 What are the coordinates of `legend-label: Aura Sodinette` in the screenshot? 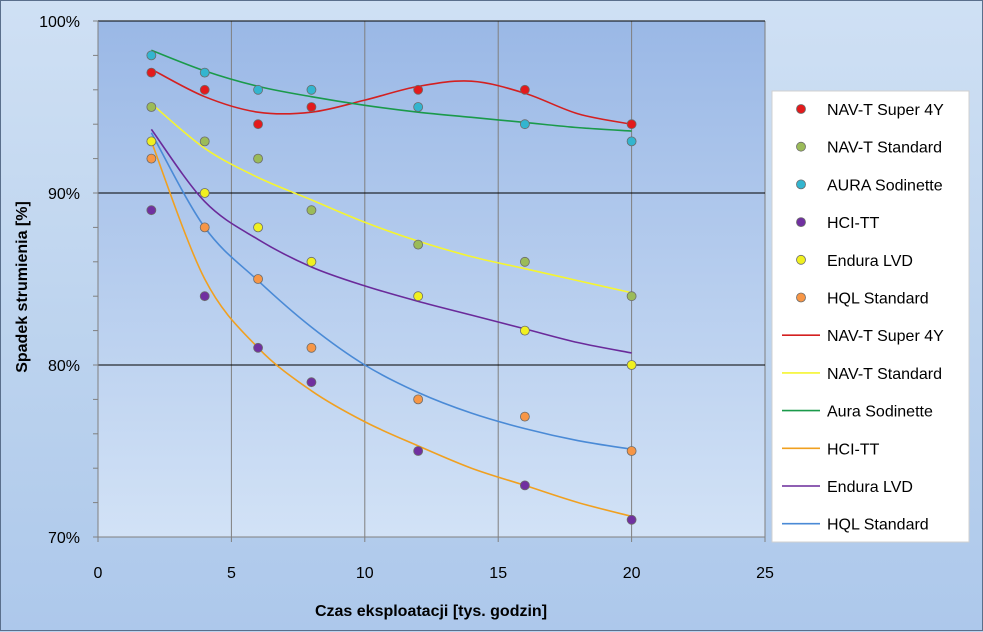 It's located at (880, 412).